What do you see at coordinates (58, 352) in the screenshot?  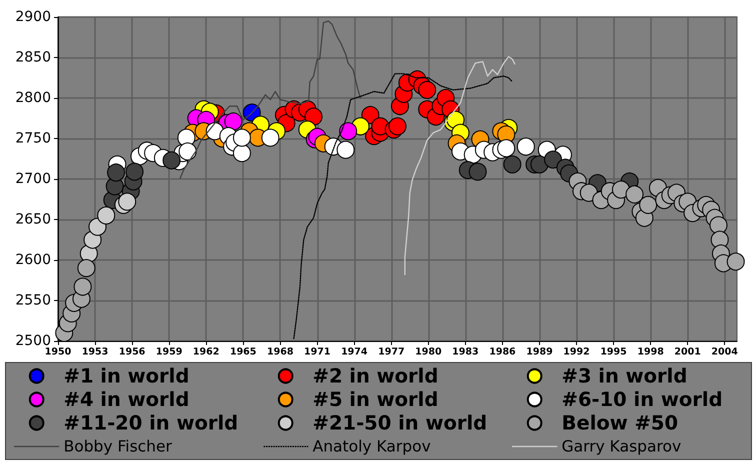 I see `x-tick-label: 1950` at bounding box center [58, 352].